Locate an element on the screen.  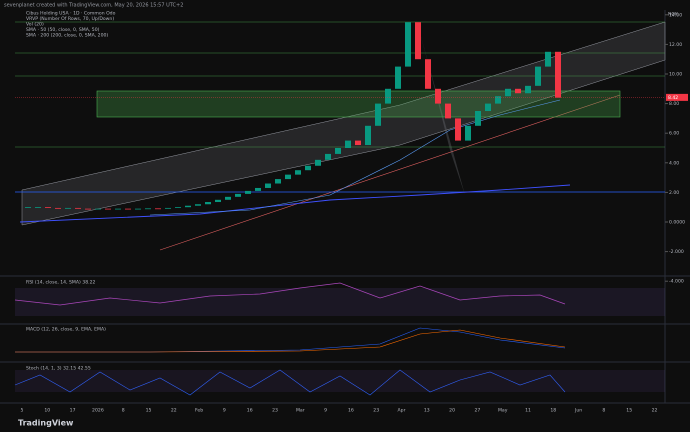
legend-entry: Vol (20) is located at coordinates (35, 25).